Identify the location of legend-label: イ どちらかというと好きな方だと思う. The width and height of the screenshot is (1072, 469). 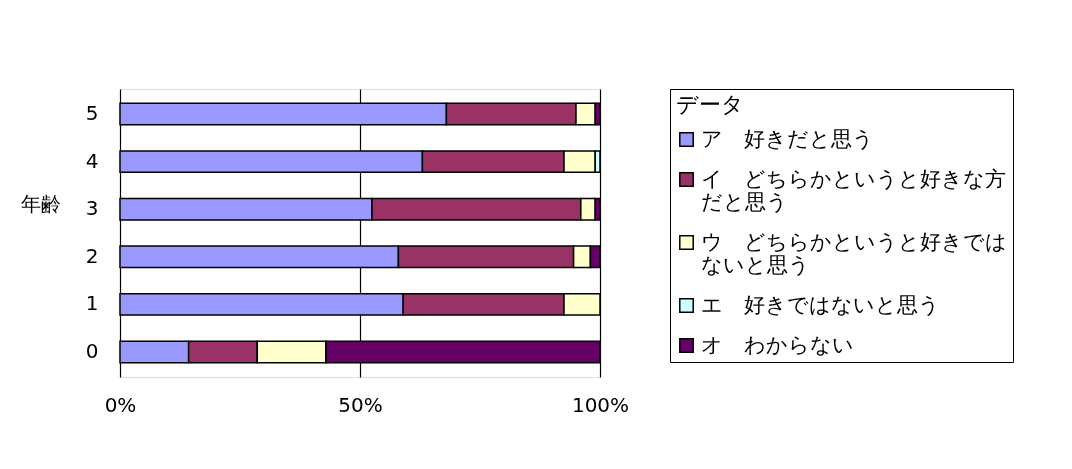
(853, 190).